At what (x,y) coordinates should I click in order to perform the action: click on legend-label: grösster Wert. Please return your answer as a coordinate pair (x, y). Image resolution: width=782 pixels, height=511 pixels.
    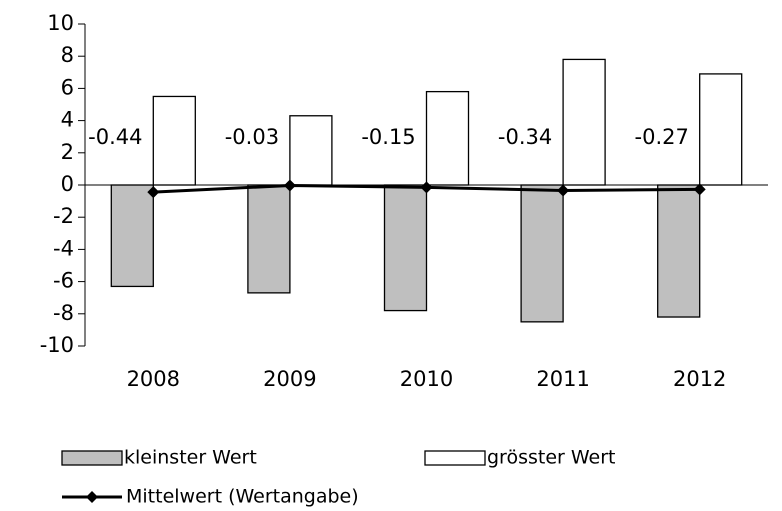
    Looking at the image, I should click on (551, 458).